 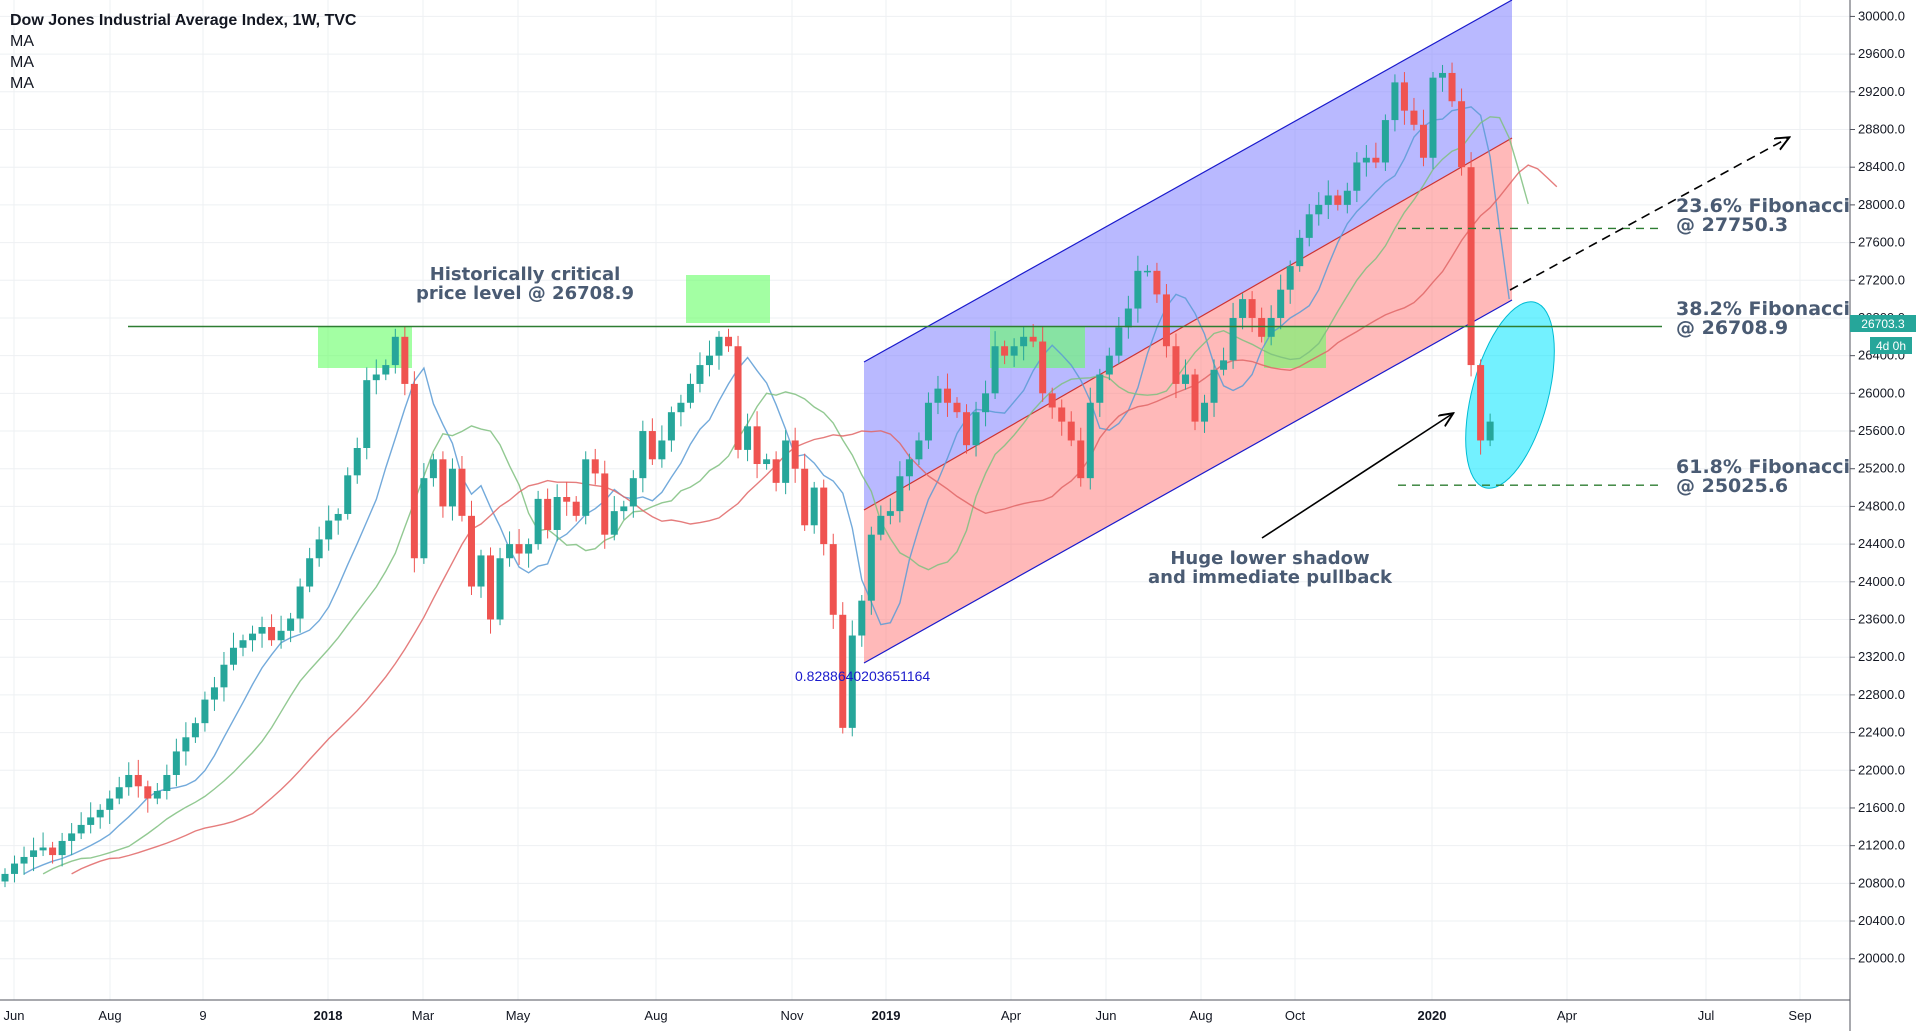 What do you see at coordinates (1763, 309) in the screenshot?
I see `fib-382-line-1: 38.2% Fibonacci` at bounding box center [1763, 309].